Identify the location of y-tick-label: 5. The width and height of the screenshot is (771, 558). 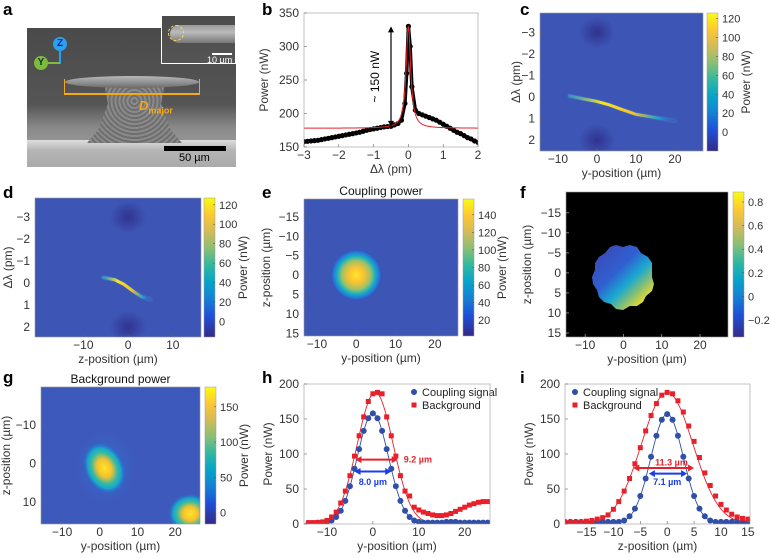
(295, 294).